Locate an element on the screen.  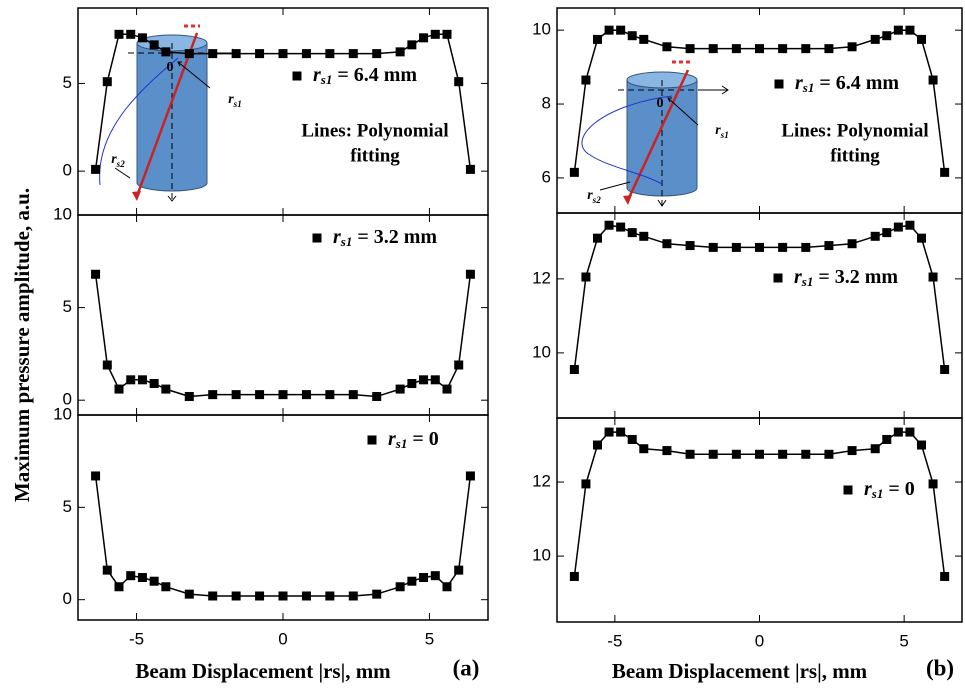
y-tick-label: 0 is located at coordinates (67, 598).